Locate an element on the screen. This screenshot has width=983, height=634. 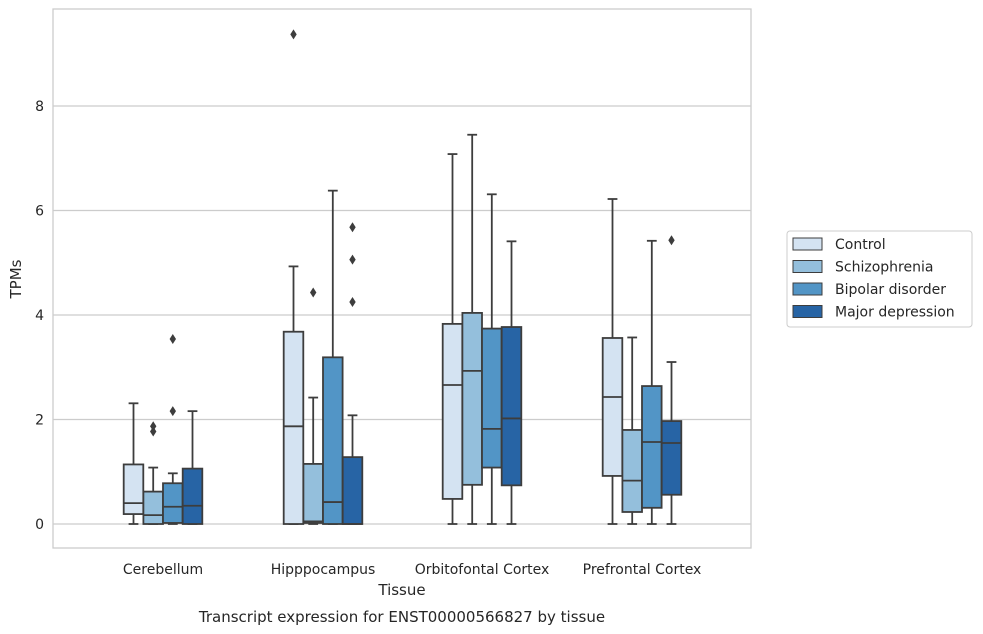
y-tick-label: 4 is located at coordinates (39, 316).